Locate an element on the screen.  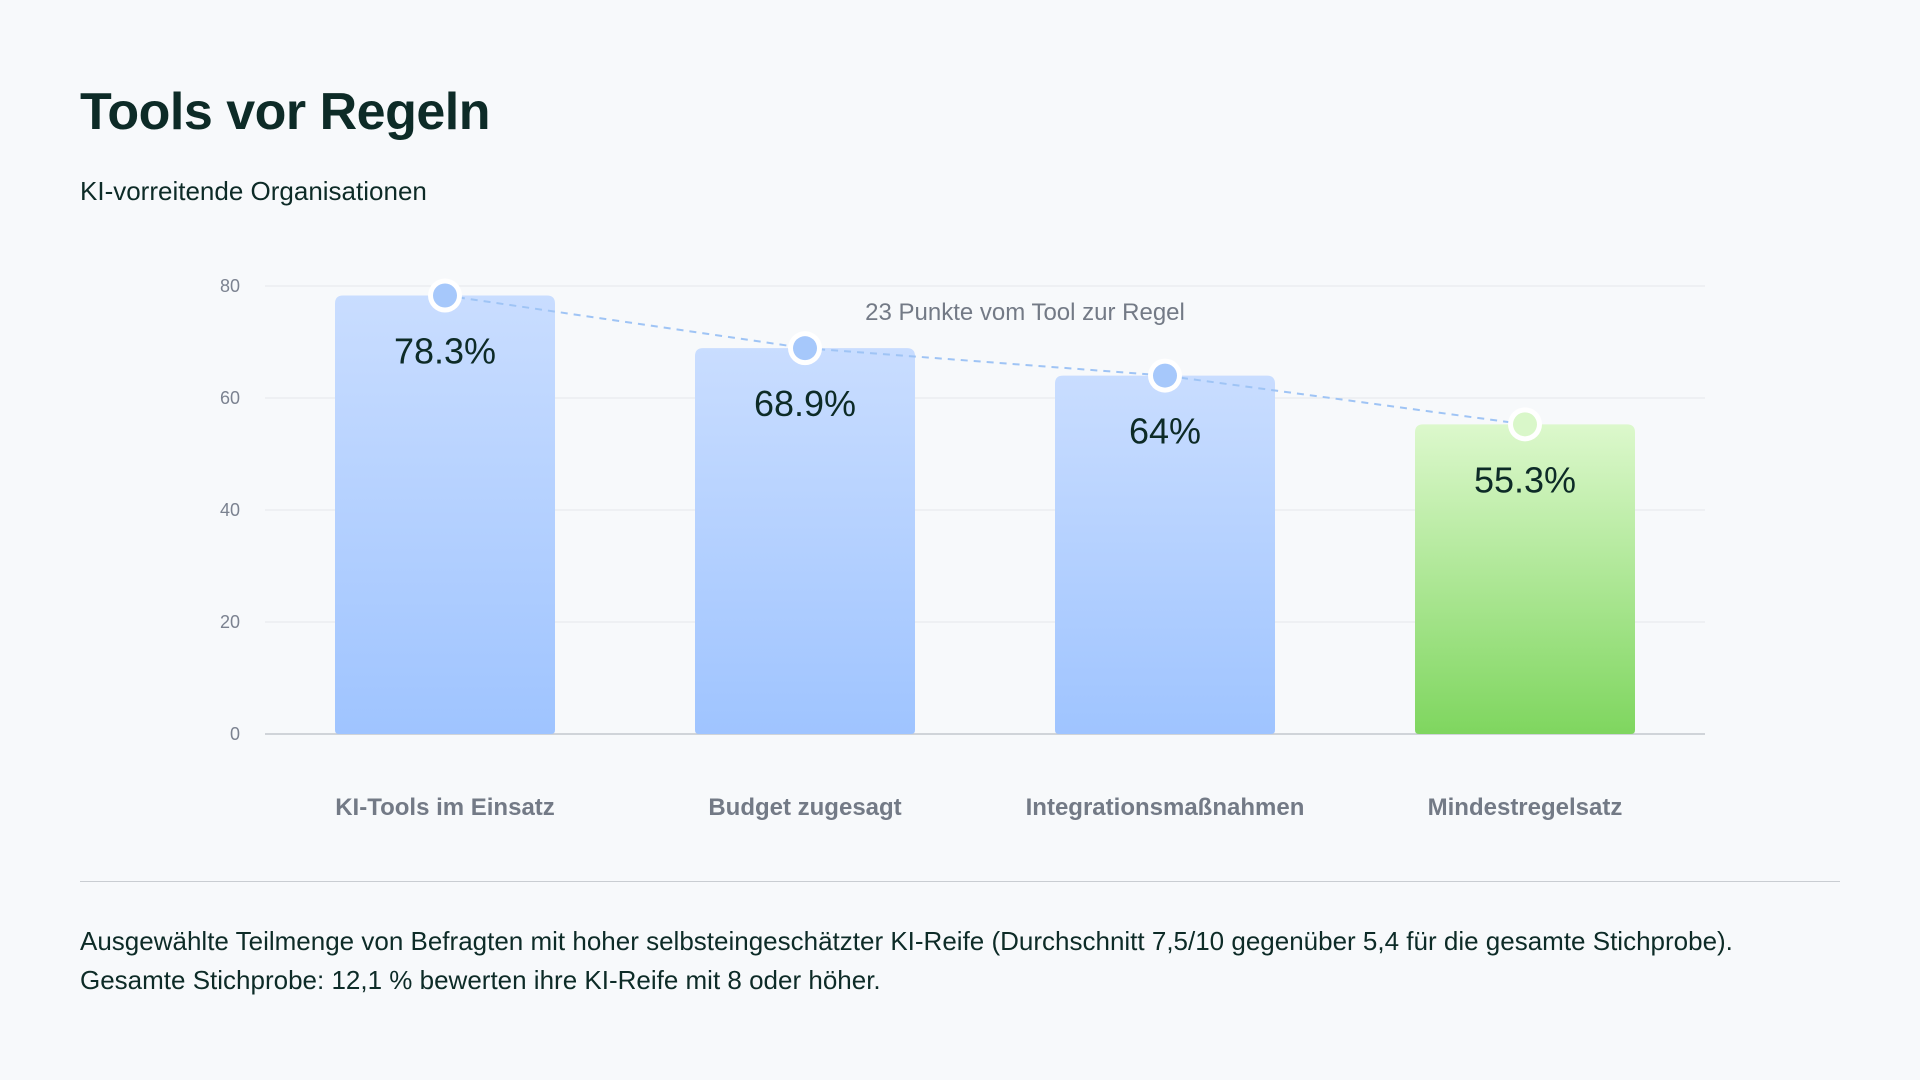
category-label: KI-Tools im Einsatz is located at coordinates (445, 807).